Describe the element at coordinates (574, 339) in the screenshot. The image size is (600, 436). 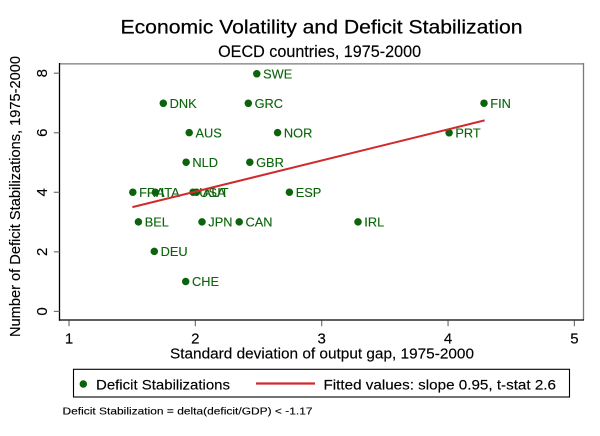
I see `svg-text: 5` at that location.